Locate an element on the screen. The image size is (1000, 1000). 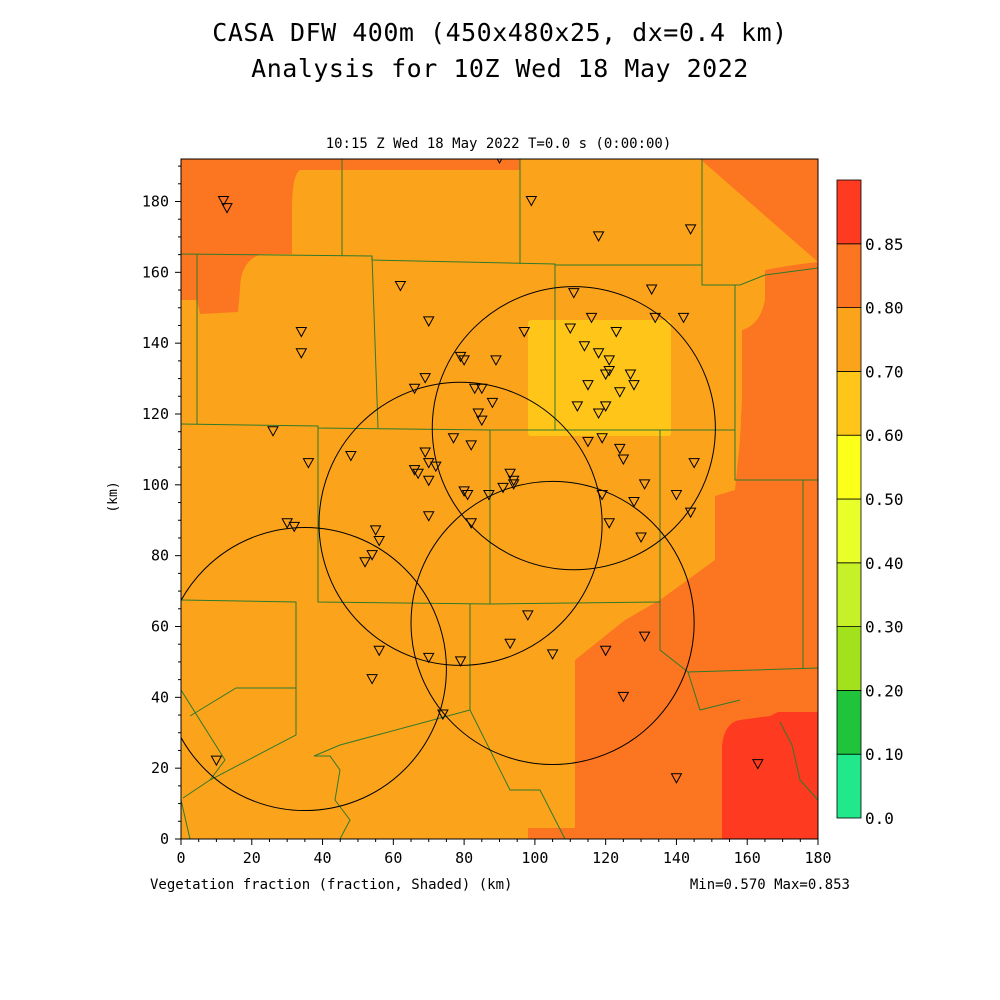
x-tick-label: 40 is located at coordinates (323, 858).